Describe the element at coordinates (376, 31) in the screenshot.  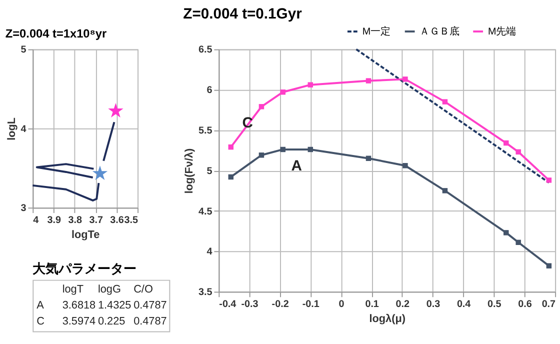
I see `legend-label: M一定` at that location.